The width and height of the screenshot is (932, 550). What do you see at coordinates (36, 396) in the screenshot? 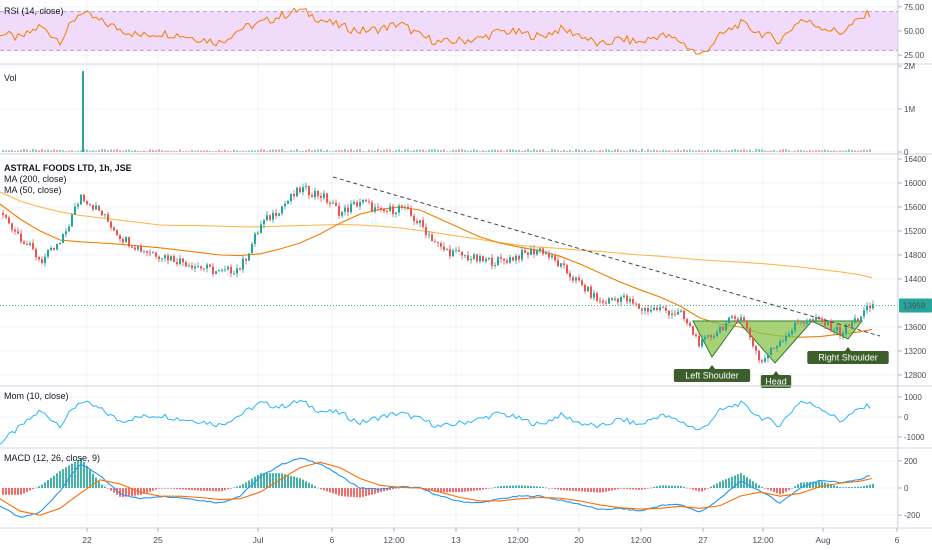
I see `momentum-title: Mom (10, close)` at bounding box center [36, 396].